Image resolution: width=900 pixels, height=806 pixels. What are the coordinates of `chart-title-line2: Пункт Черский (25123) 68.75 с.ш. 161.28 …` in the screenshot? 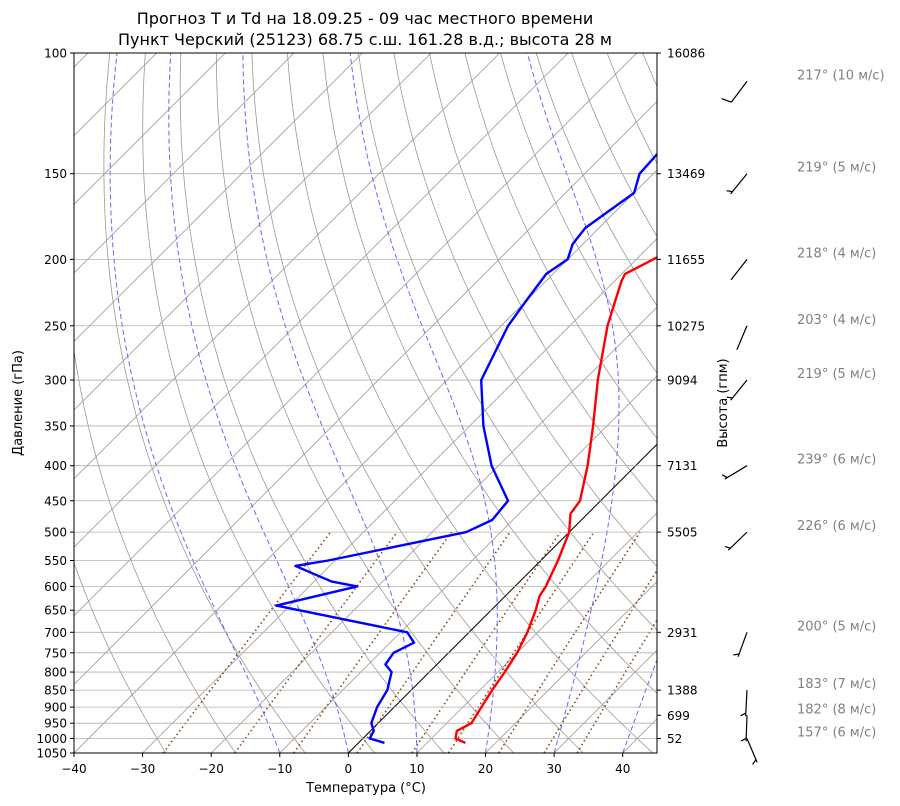 It's located at (365, 39).